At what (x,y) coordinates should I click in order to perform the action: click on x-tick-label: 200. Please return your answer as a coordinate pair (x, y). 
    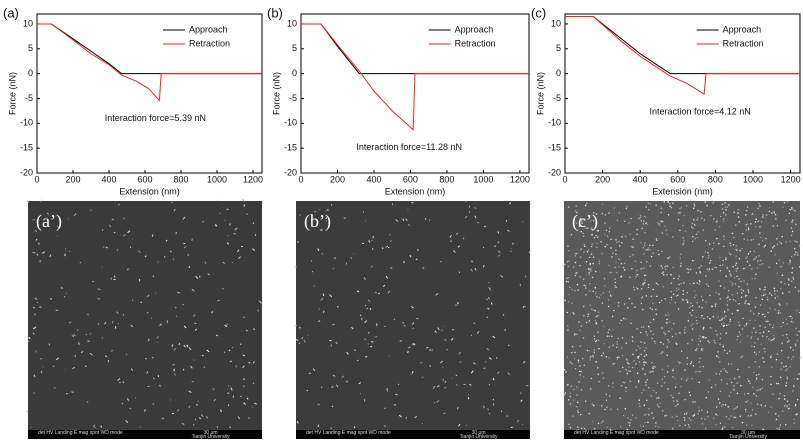
    Looking at the image, I should click on (72, 179).